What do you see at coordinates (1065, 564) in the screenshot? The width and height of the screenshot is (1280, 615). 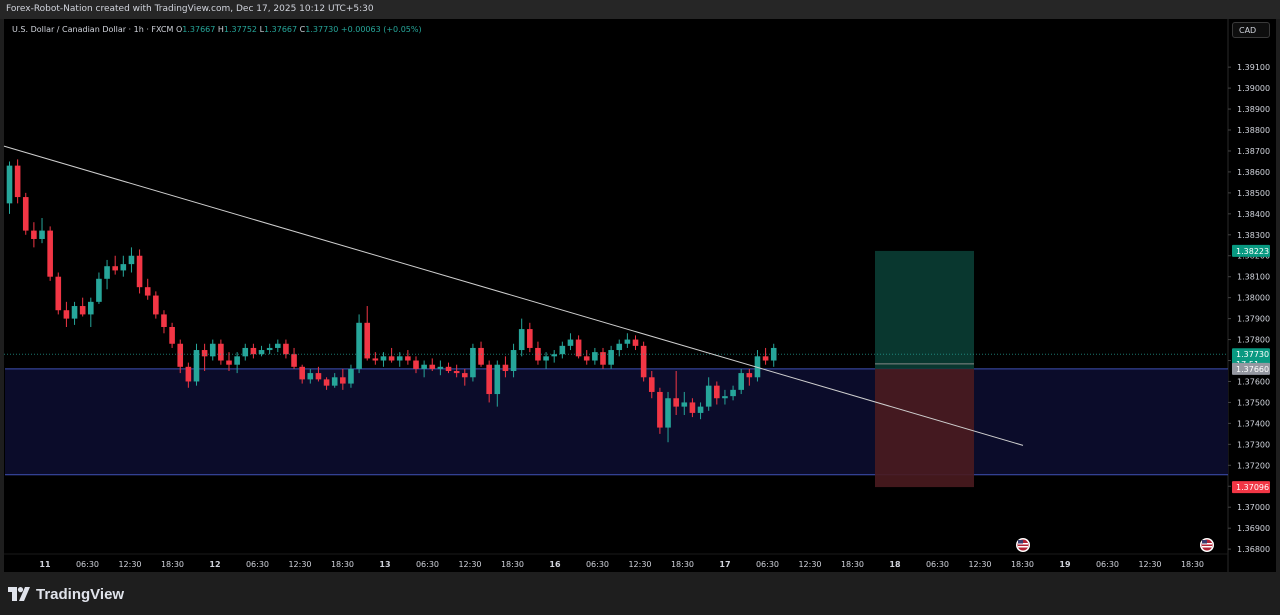 I see `x-tick-label: 19` at bounding box center [1065, 564].